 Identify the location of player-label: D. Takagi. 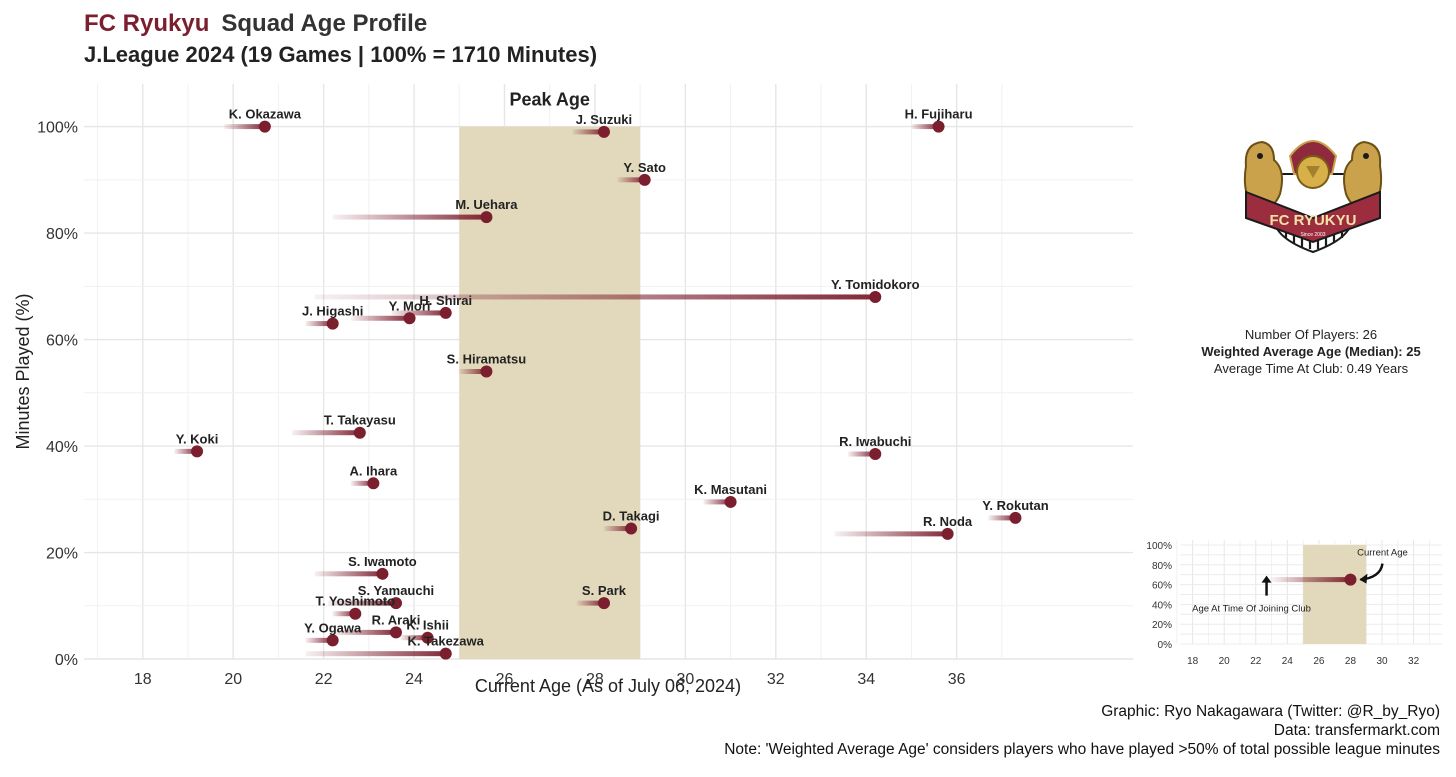
(631, 516).